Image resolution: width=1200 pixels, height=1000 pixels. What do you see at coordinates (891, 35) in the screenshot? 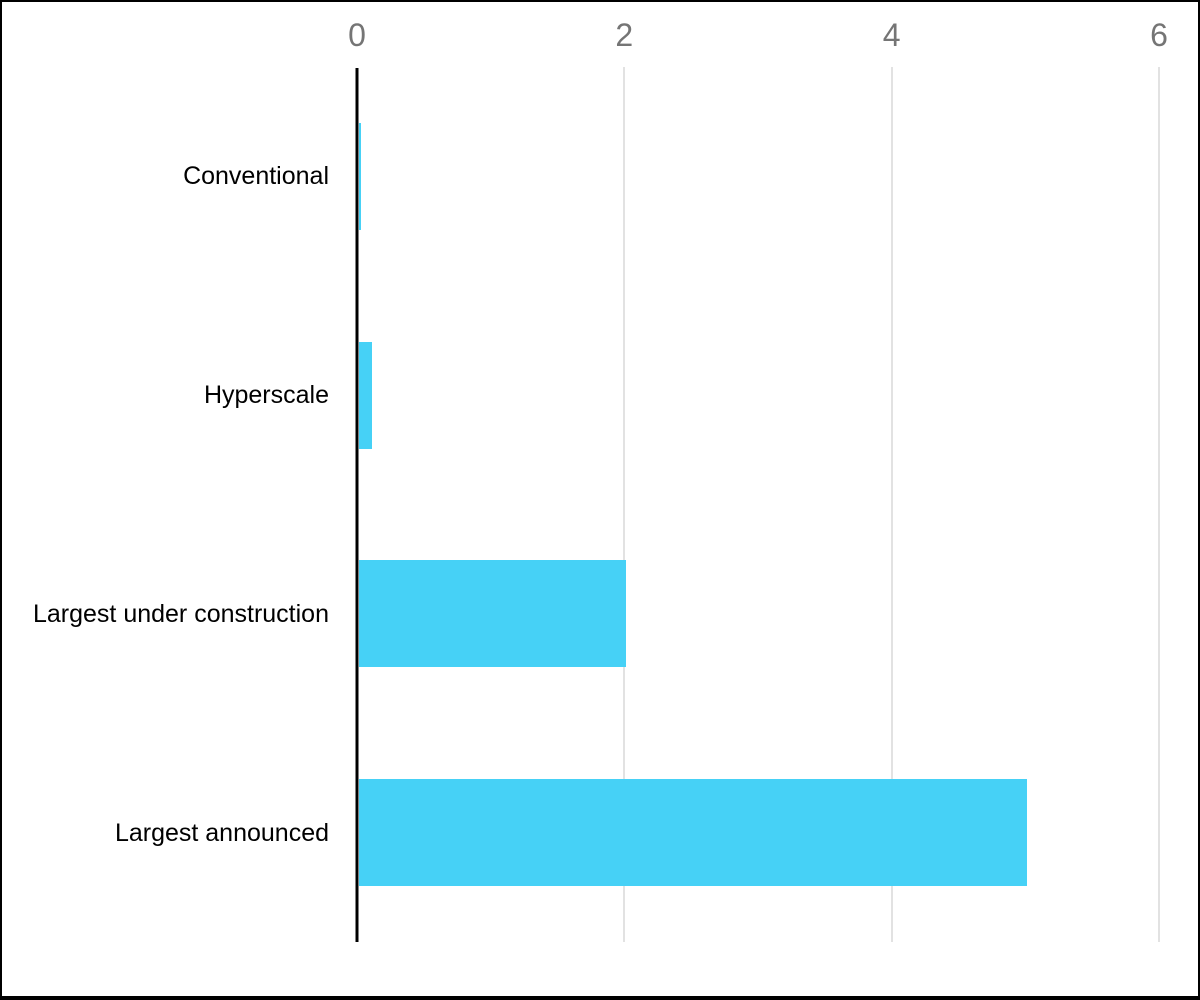
I see `x-tick-label-4: 4` at bounding box center [891, 35].